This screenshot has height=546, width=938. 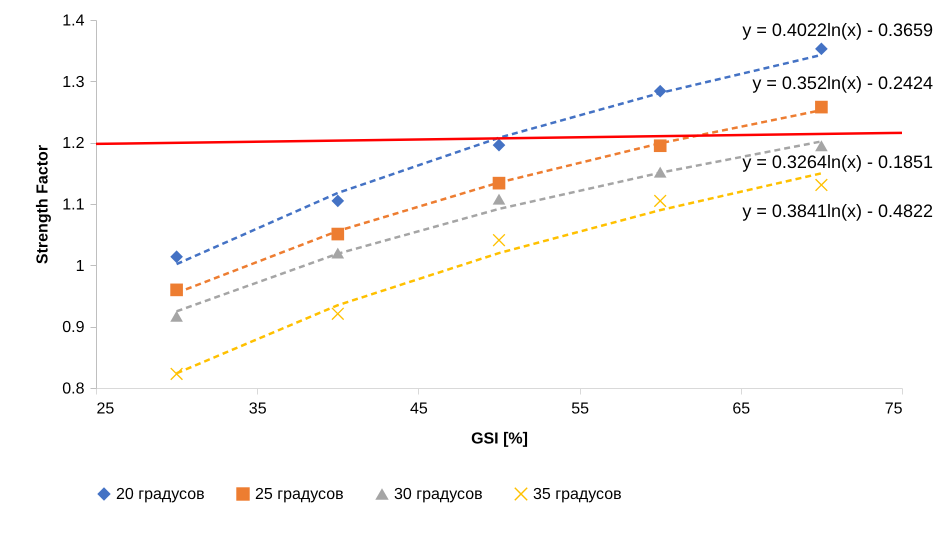 What do you see at coordinates (741, 409) in the screenshot?
I see `x-tick-label: 65` at bounding box center [741, 409].